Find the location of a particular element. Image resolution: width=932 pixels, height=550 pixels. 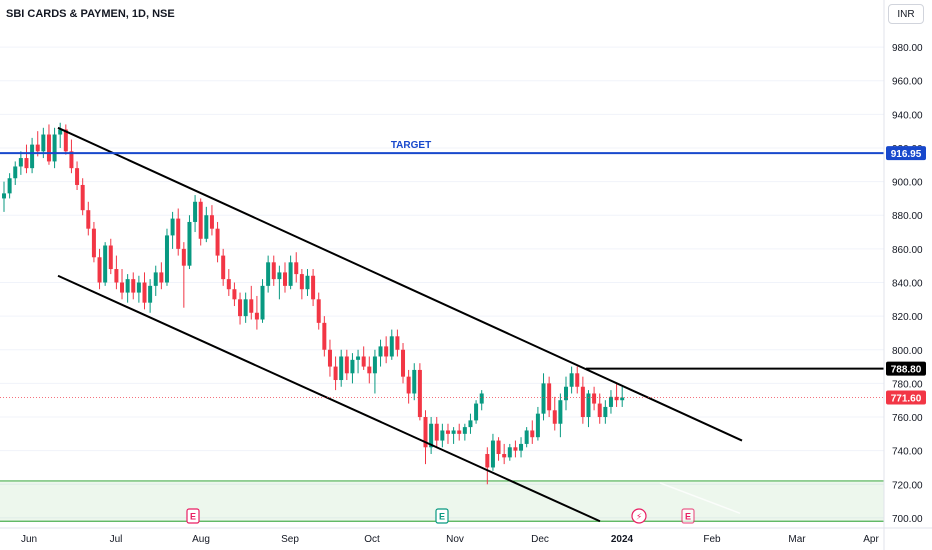

time-tick-label: 2024 is located at coordinates (622, 539).